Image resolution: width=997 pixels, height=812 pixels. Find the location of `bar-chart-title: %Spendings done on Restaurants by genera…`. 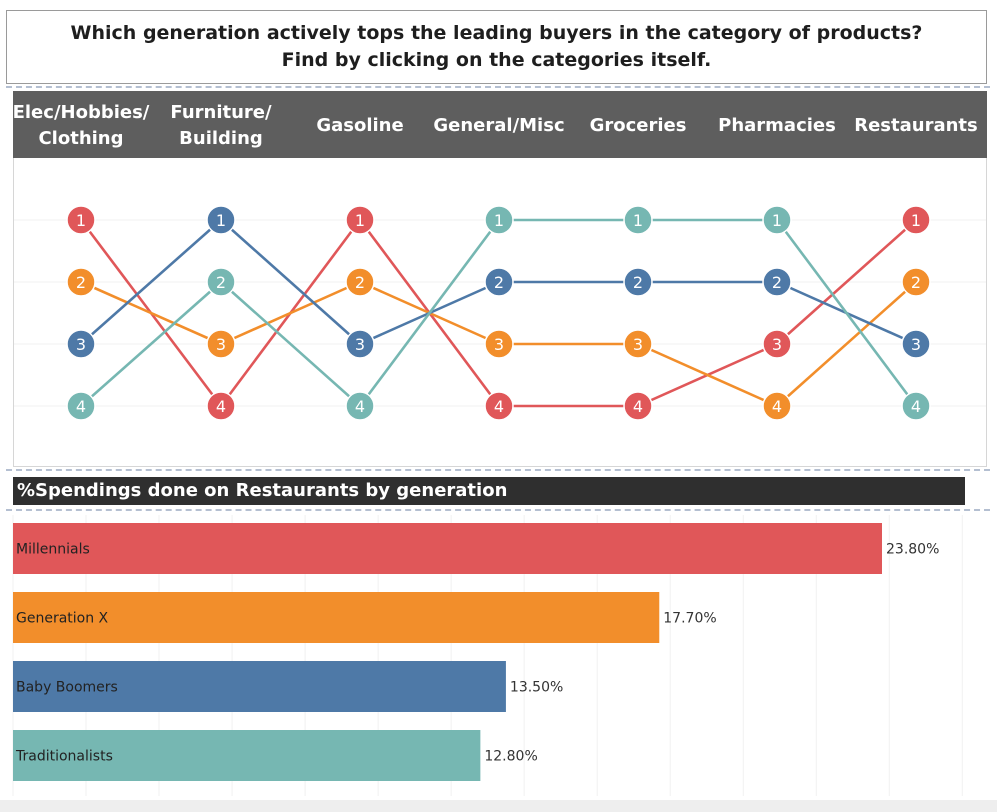

bar-chart-title: %Spendings done on Restaurants by genera… is located at coordinates (489, 491).